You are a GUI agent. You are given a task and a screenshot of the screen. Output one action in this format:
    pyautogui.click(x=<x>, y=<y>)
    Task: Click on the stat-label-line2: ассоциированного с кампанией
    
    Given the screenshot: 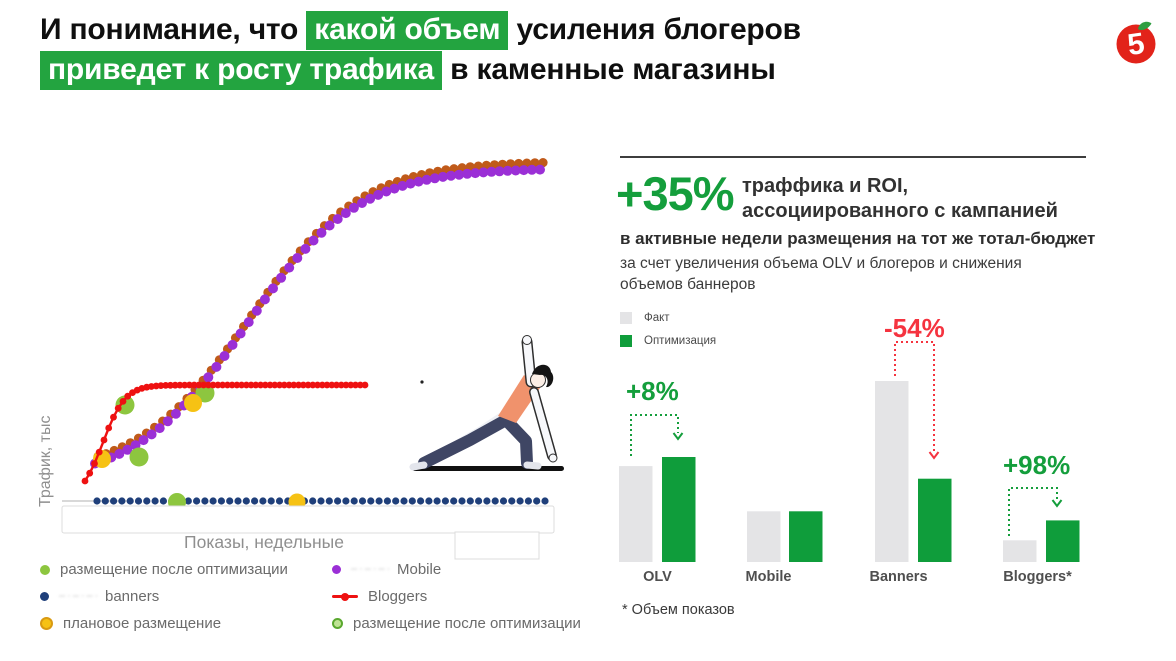 What is the action you would take?
    pyautogui.click(x=900, y=211)
    